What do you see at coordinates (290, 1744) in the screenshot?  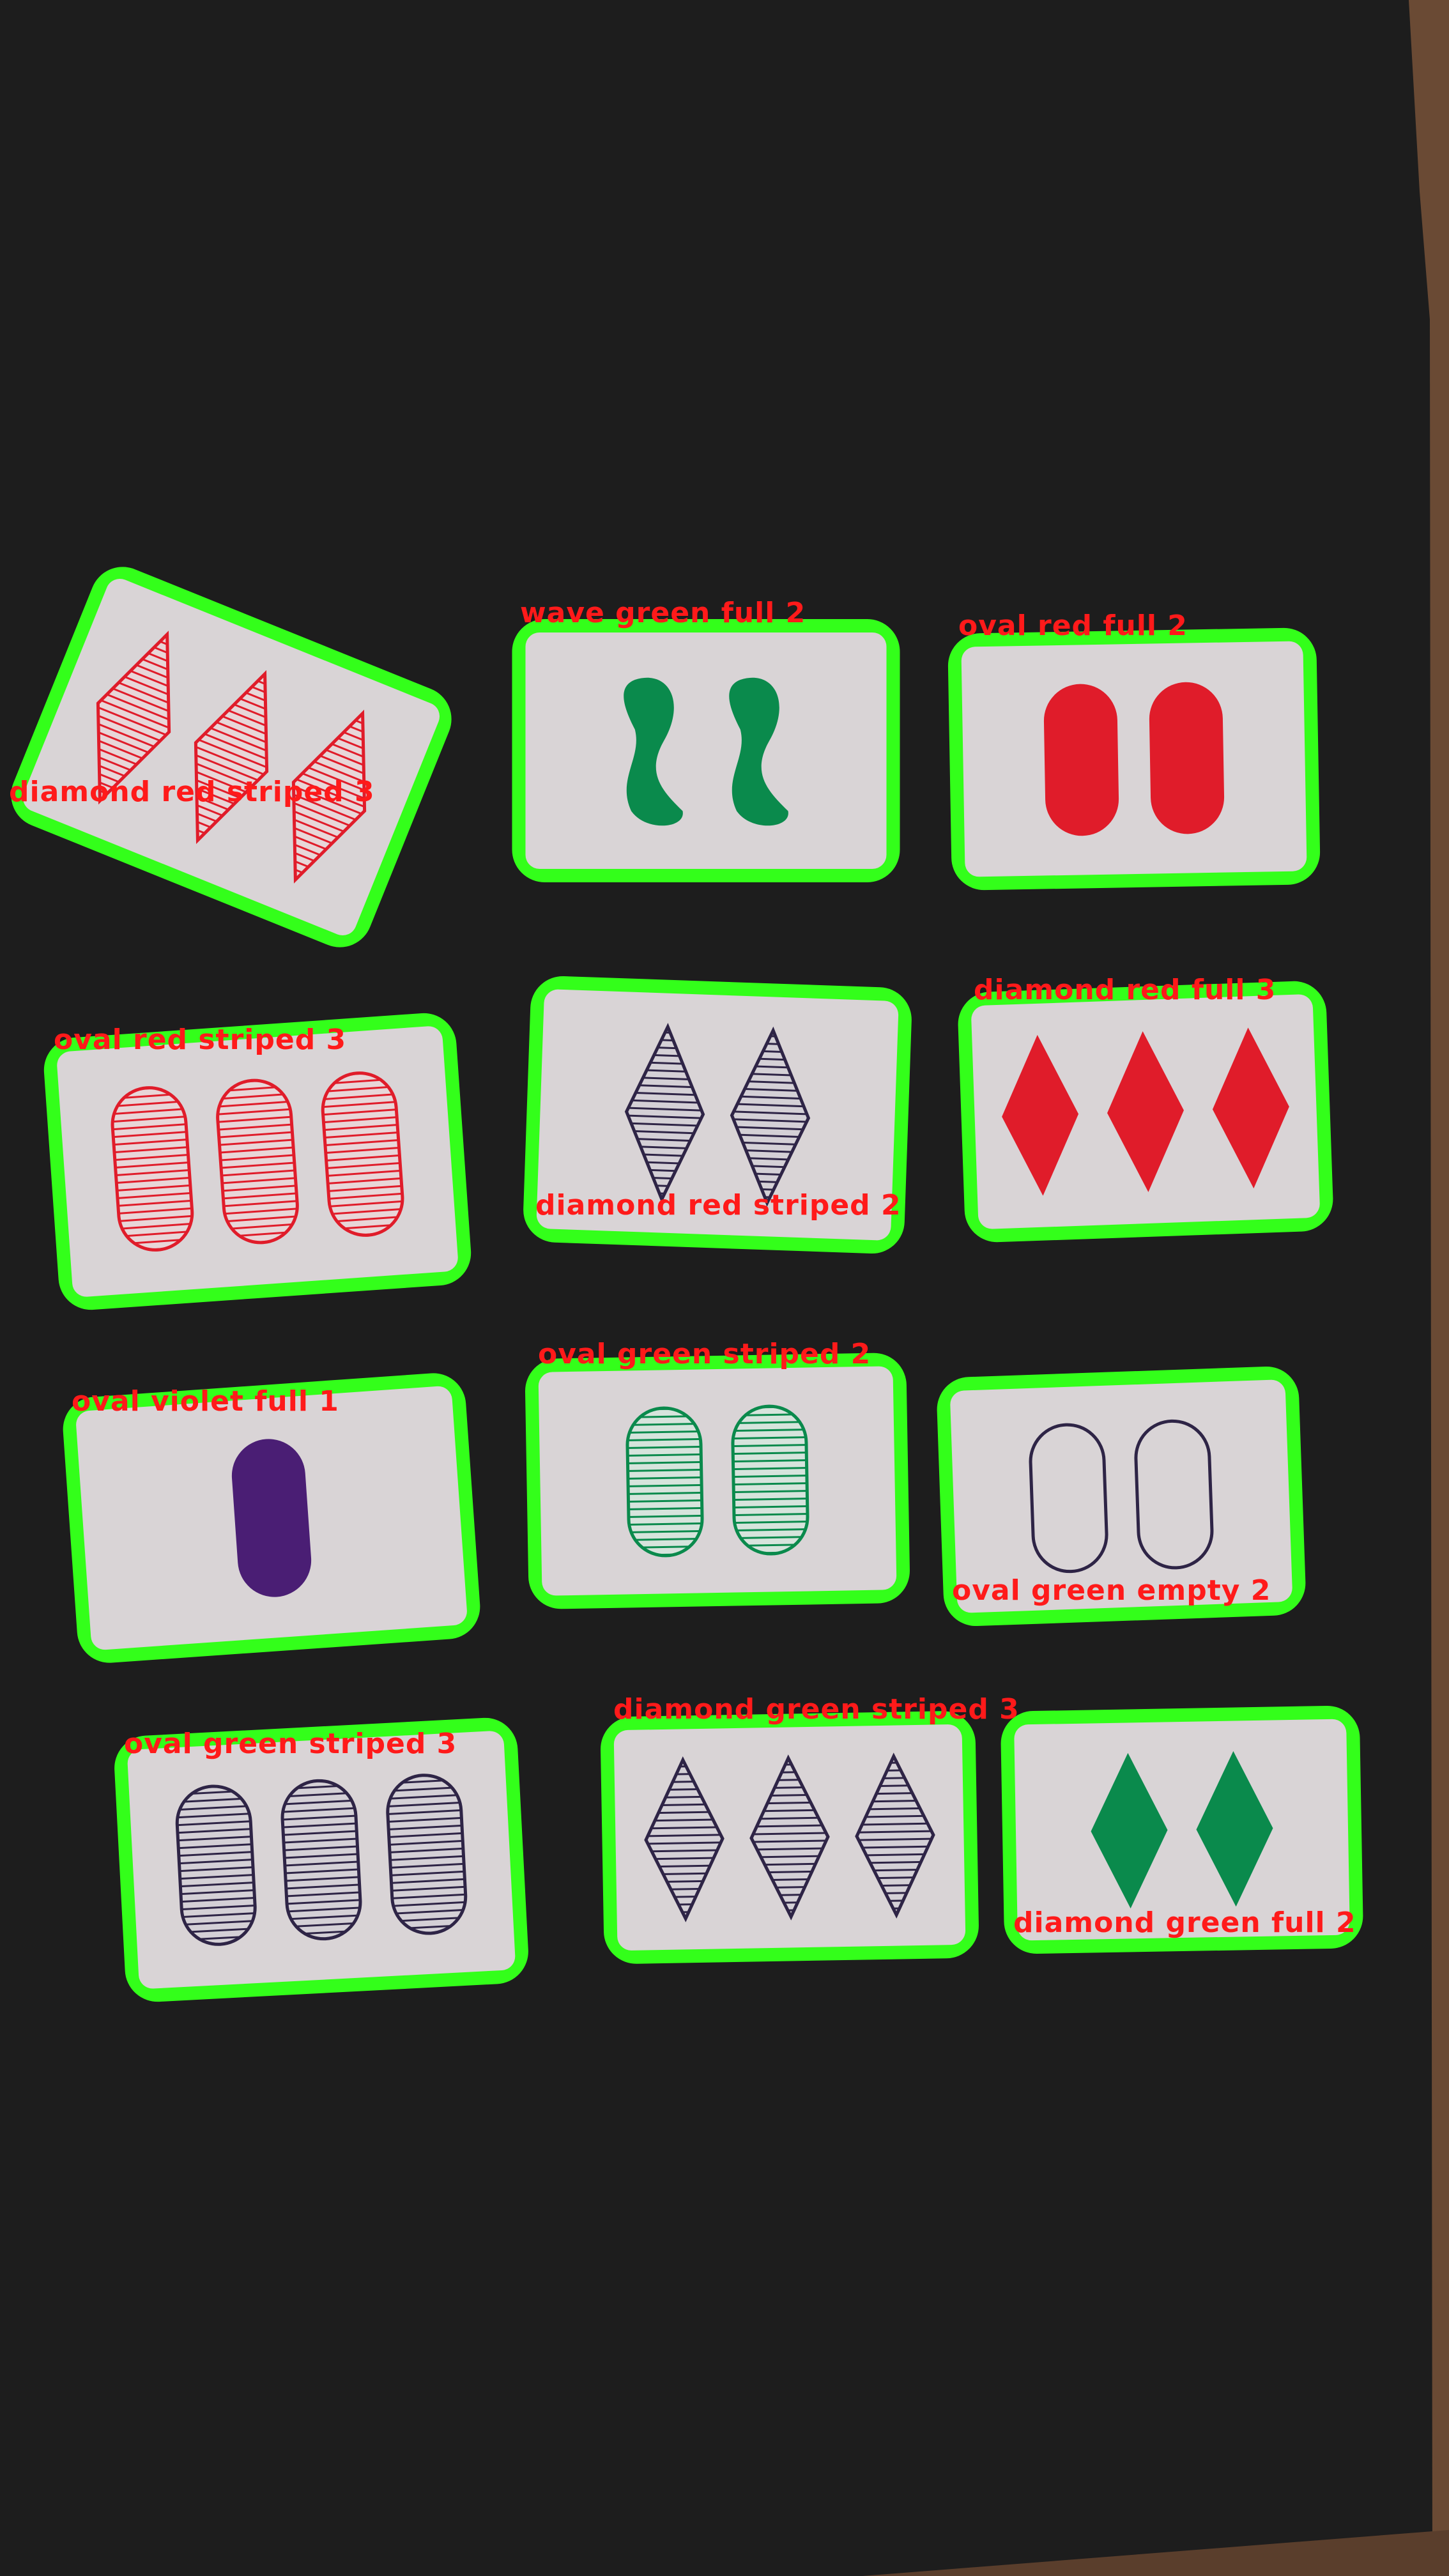 I see `label-9: oval green striped 3` at bounding box center [290, 1744].